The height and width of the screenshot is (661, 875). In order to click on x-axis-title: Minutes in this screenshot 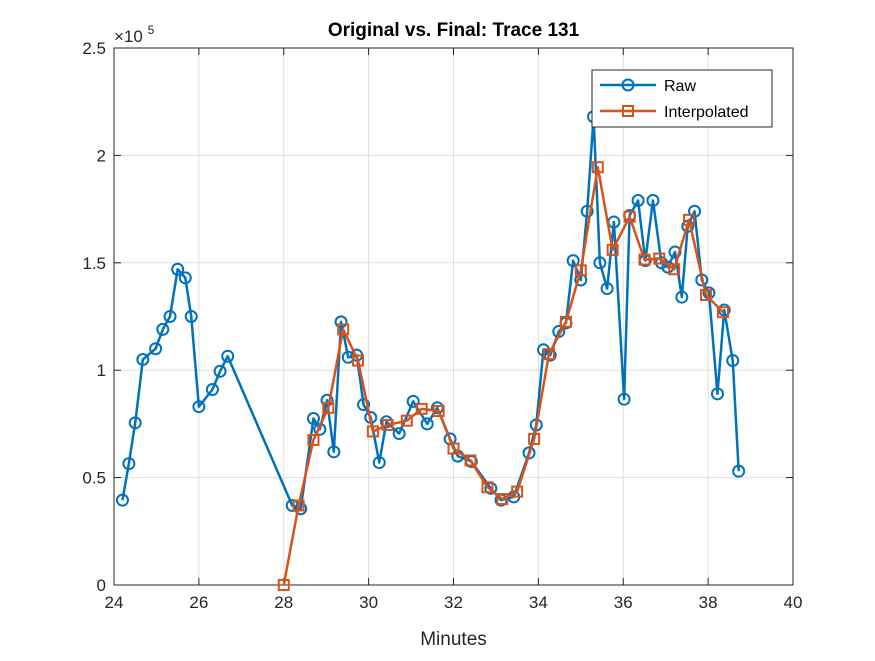, I will do `click(453, 639)`.